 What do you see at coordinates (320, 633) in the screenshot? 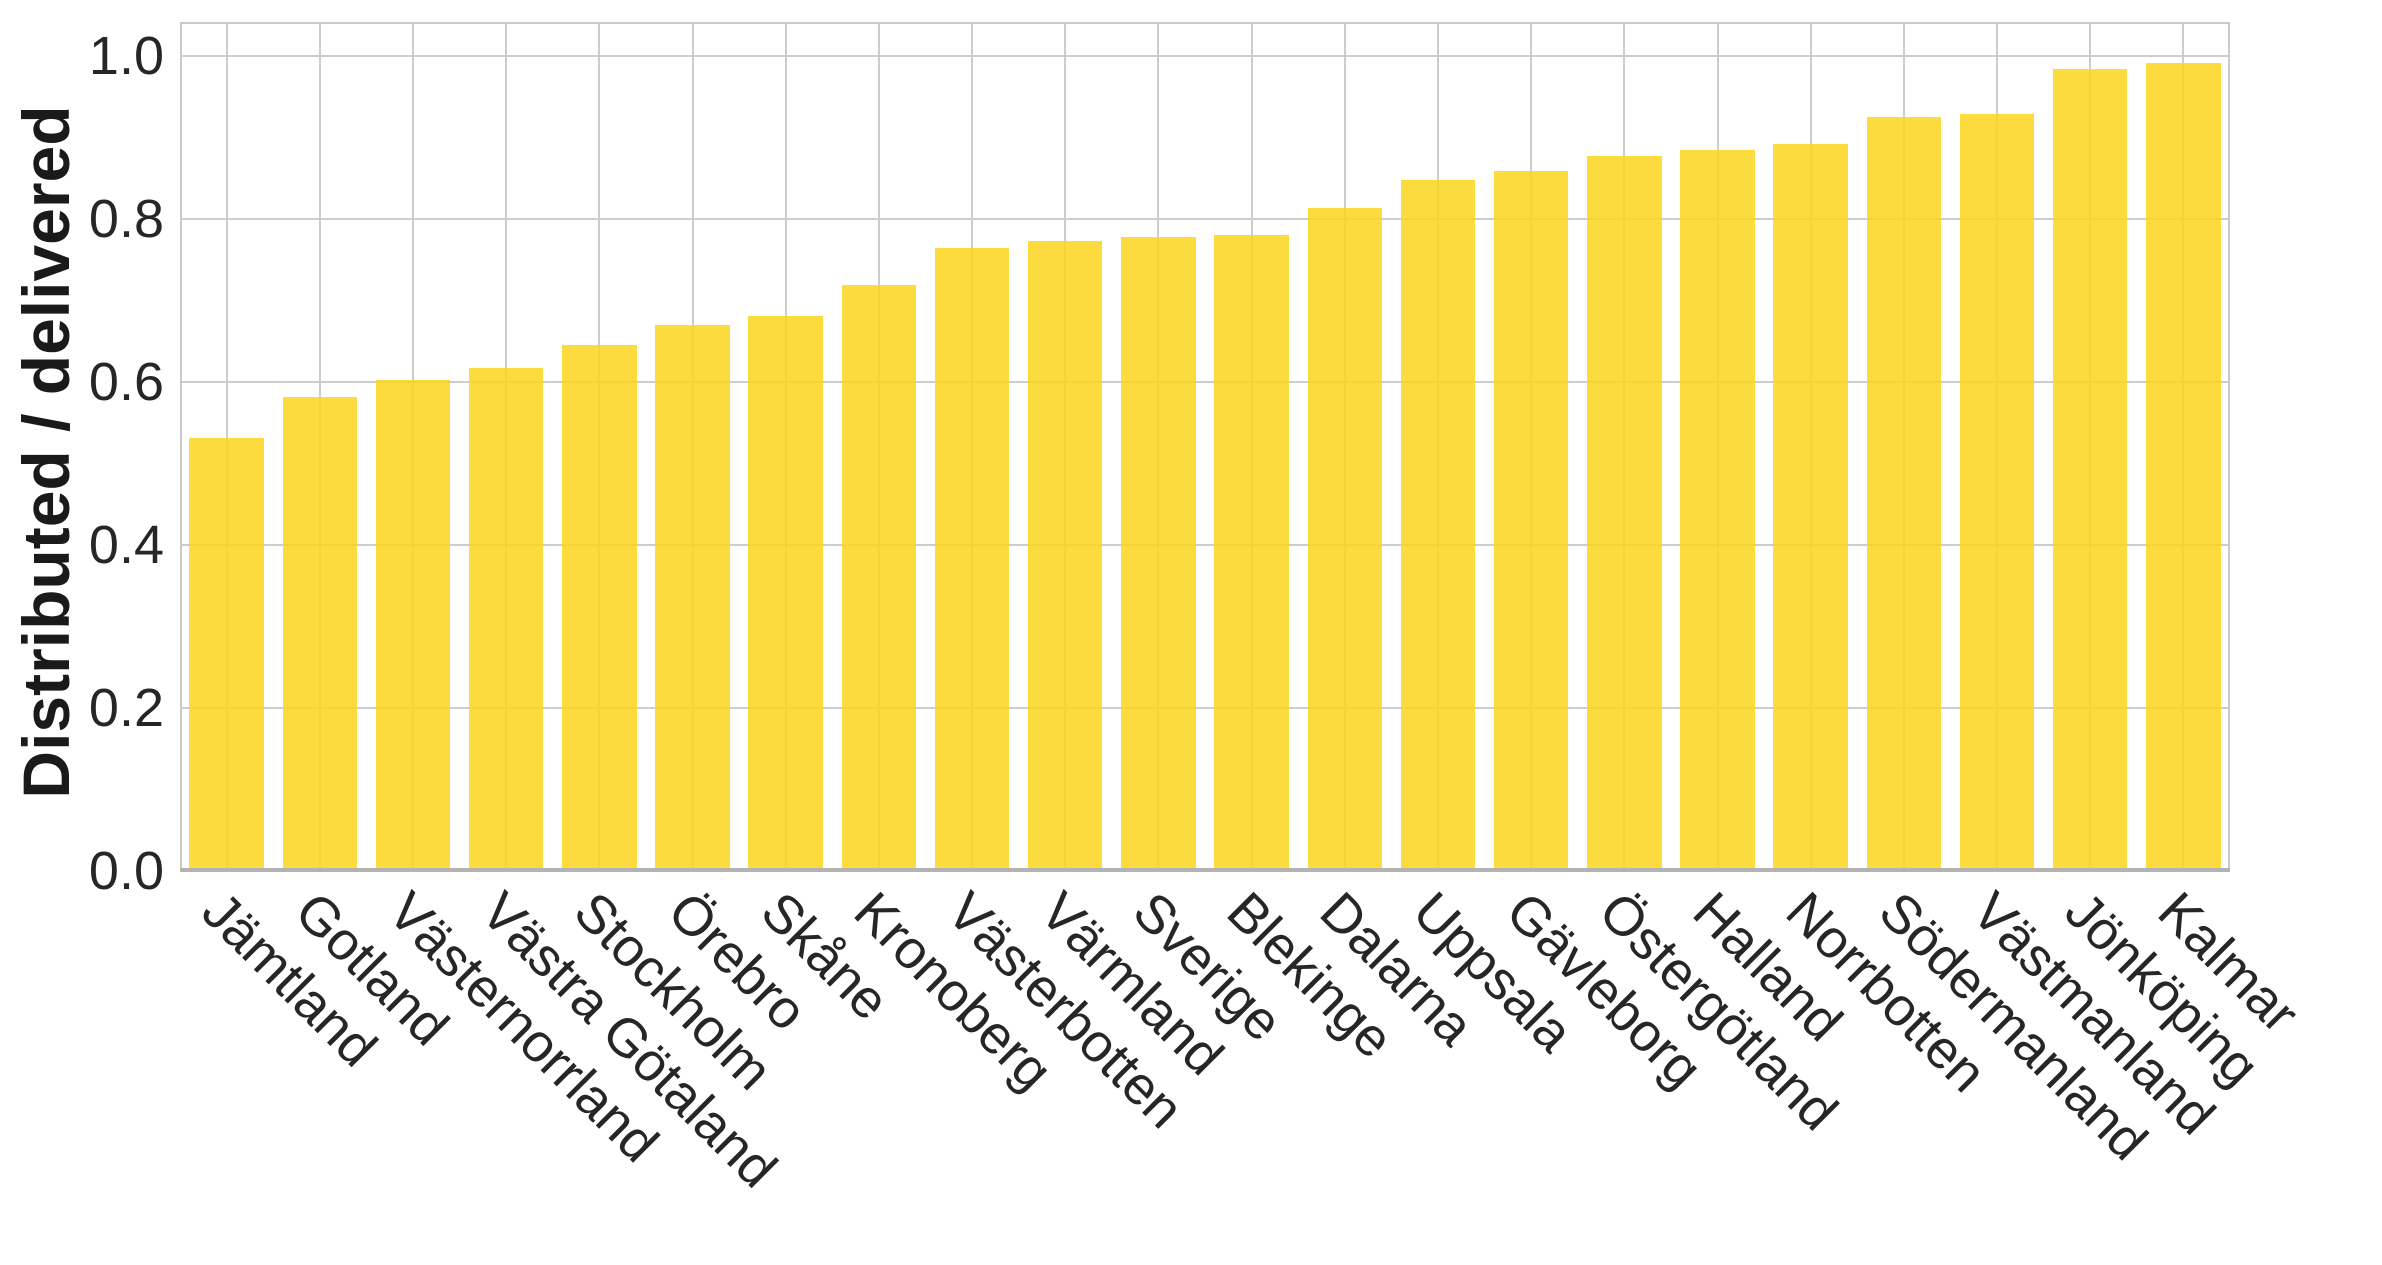
I see `bar-gotland` at bounding box center [320, 633].